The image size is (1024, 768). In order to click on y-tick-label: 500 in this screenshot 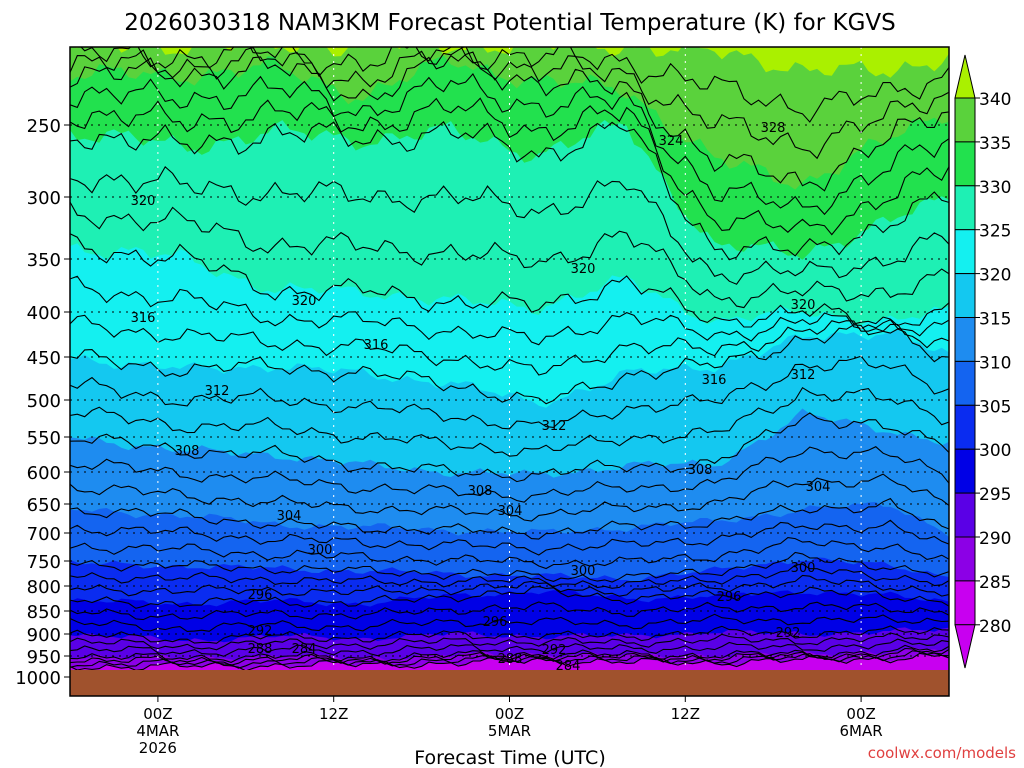, I will do `click(44, 401)`.